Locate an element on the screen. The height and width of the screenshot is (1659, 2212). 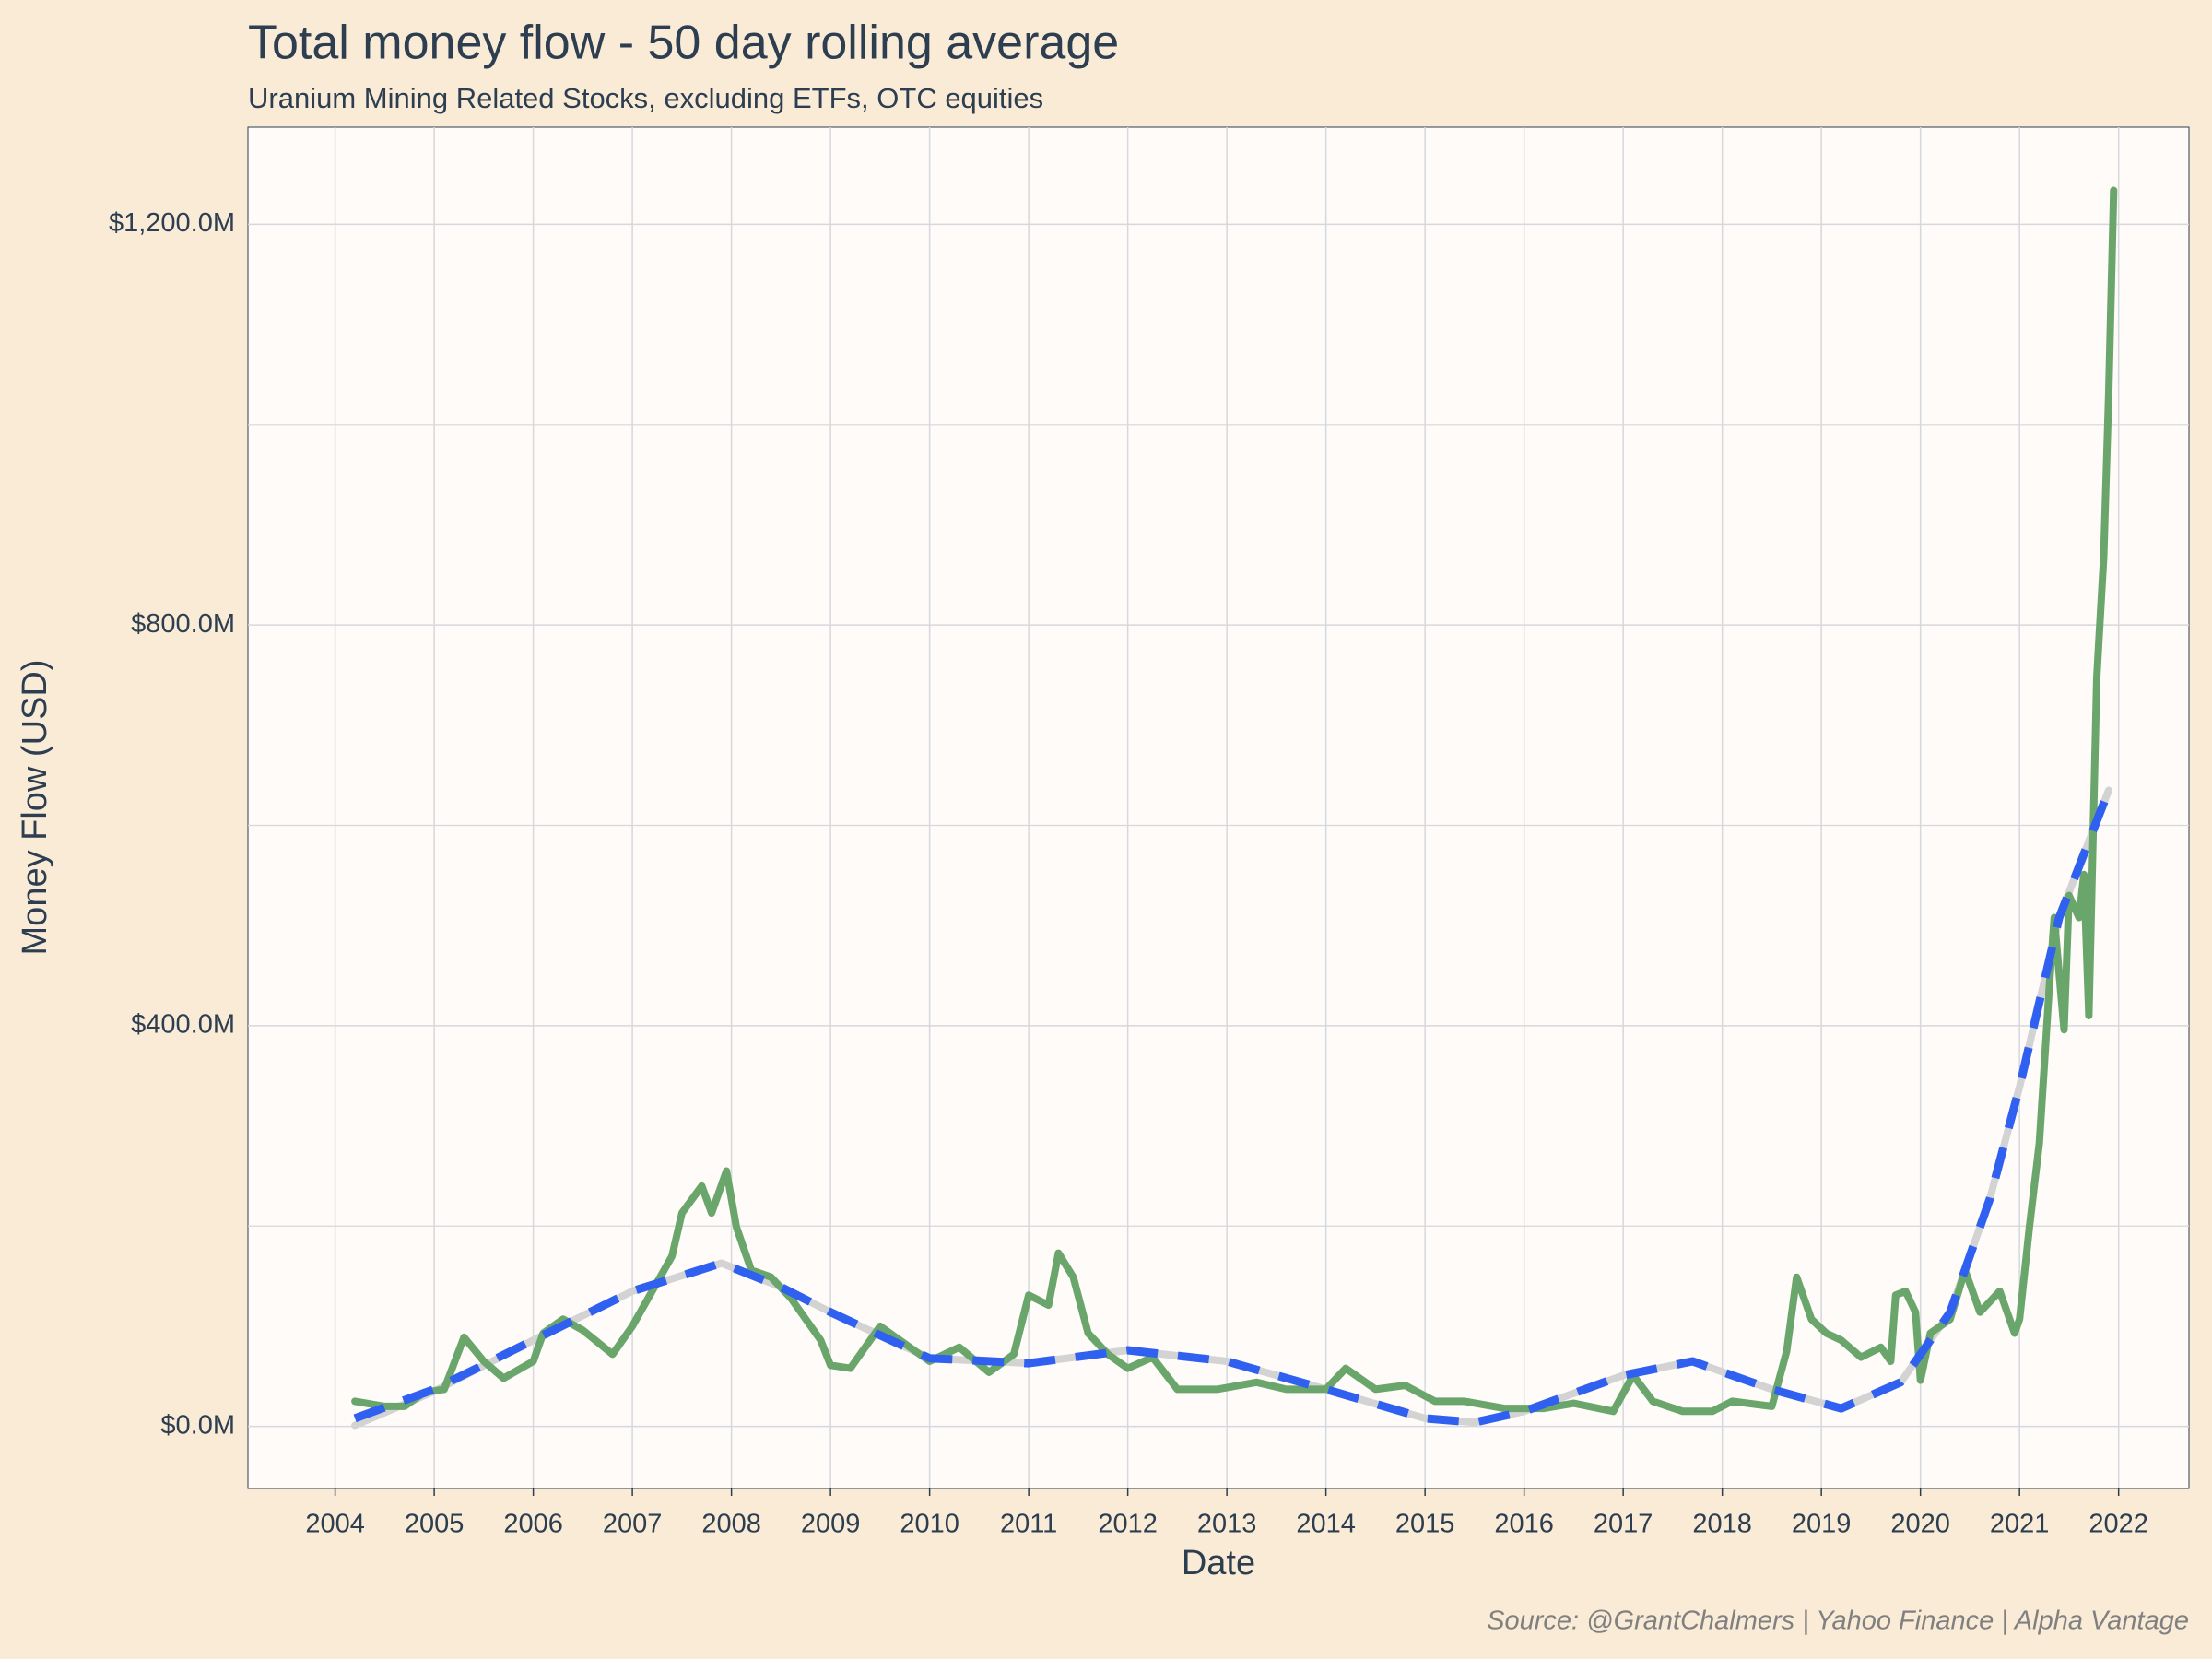
y-tick-label: $0.0M is located at coordinates (197, 1425).